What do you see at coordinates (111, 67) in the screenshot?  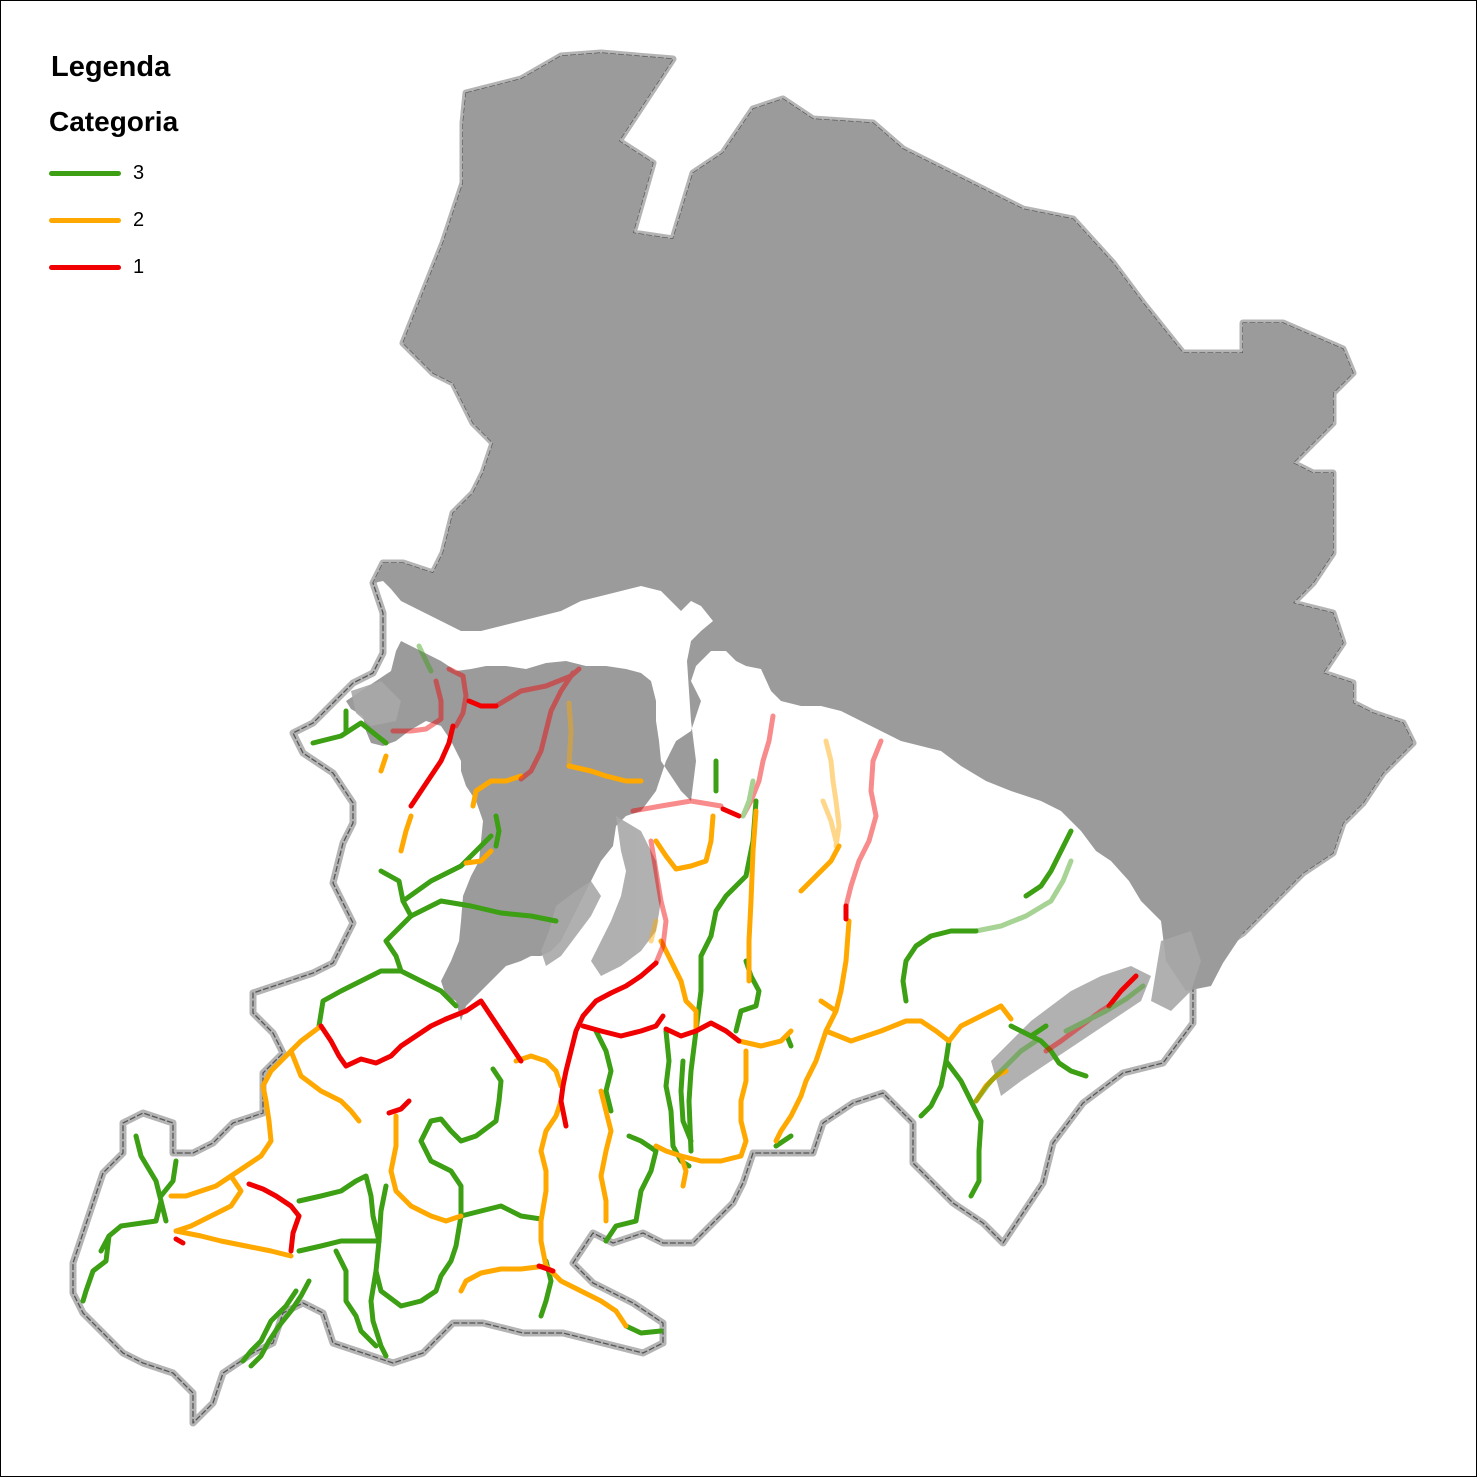 I see `legend-title: Legenda` at bounding box center [111, 67].